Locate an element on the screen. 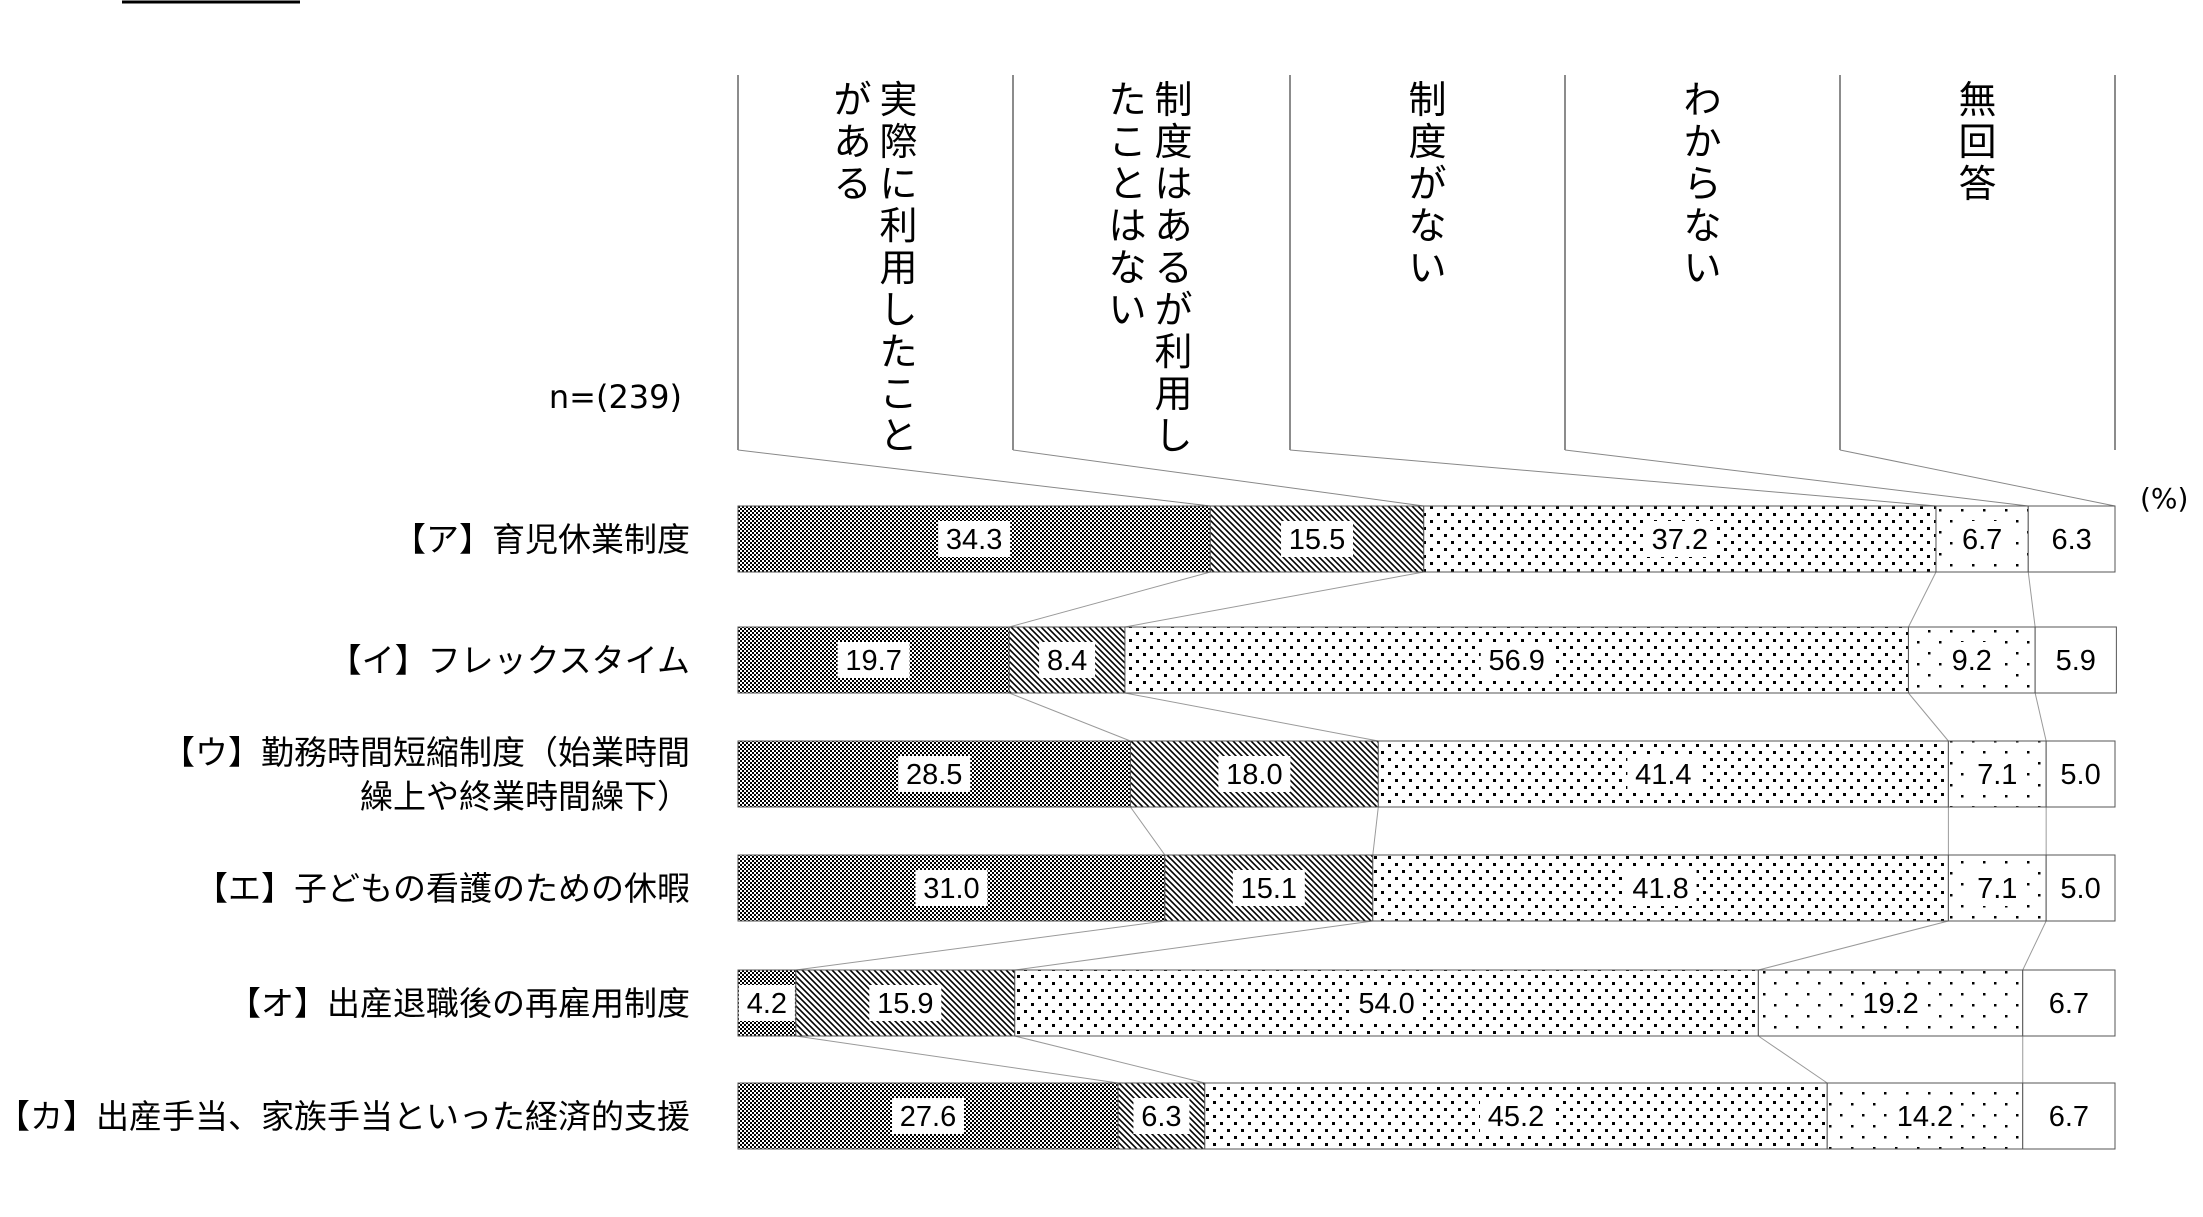 Image resolution: width=2203 pixels, height=1217 pixels. value-label: 4.2 is located at coordinates (767, 1004).